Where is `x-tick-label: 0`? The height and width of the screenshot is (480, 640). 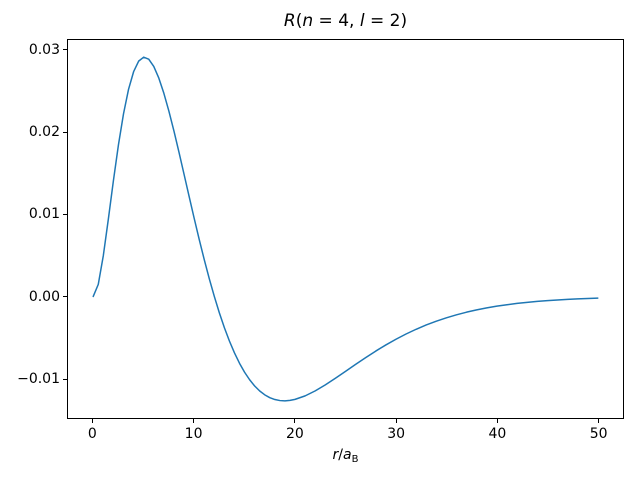 x-tick-label: 0 is located at coordinates (92, 434).